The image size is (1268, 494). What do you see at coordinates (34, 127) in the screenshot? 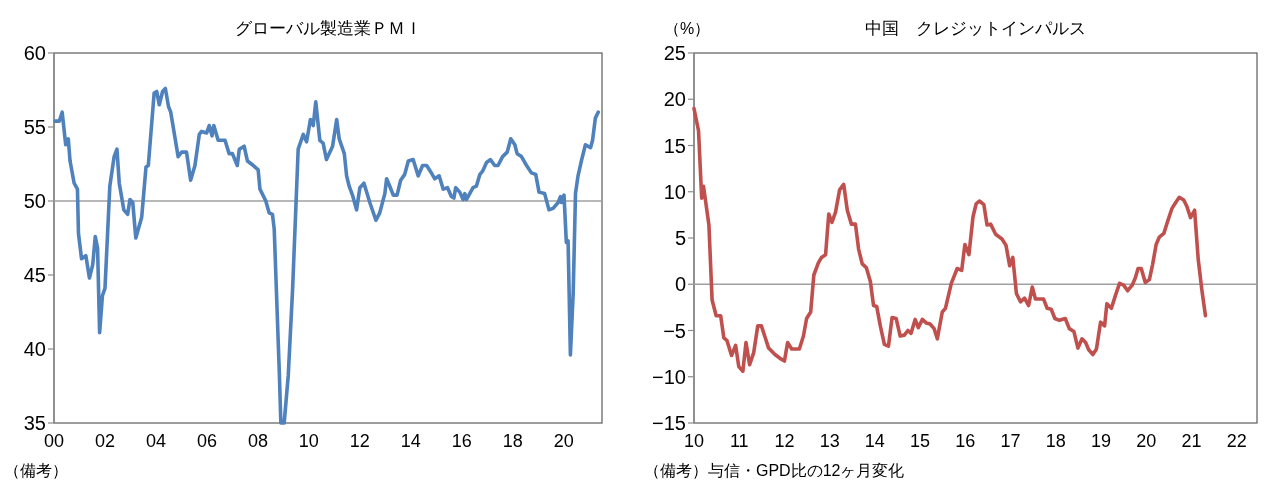
I see `y-tick-label: 55` at bounding box center [34, 127].